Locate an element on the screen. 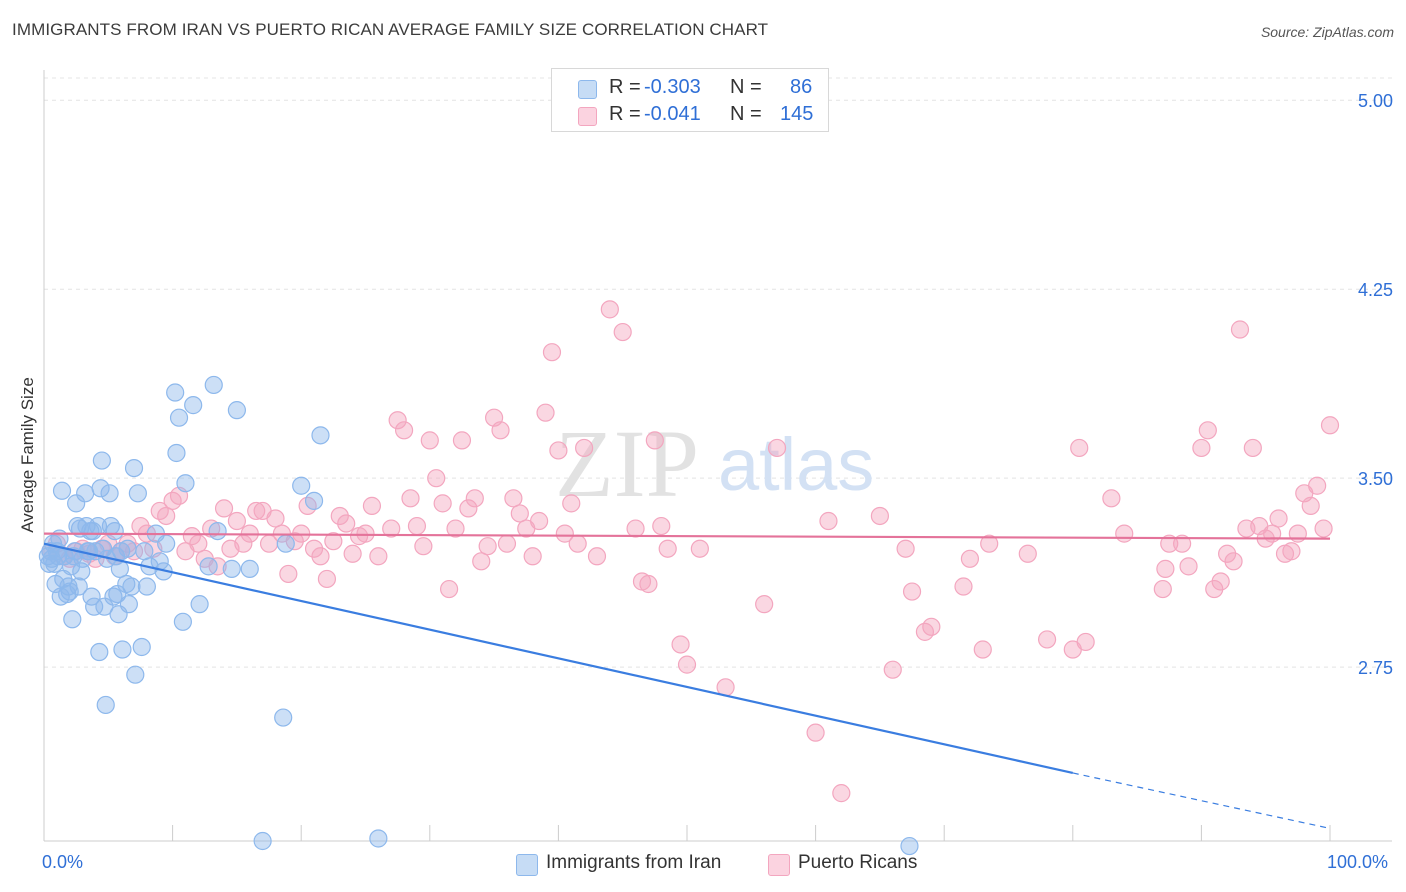 This screenshot has height=892, width=1406. y-tick-label: 4.25 is located at coordinates (1375, 290).